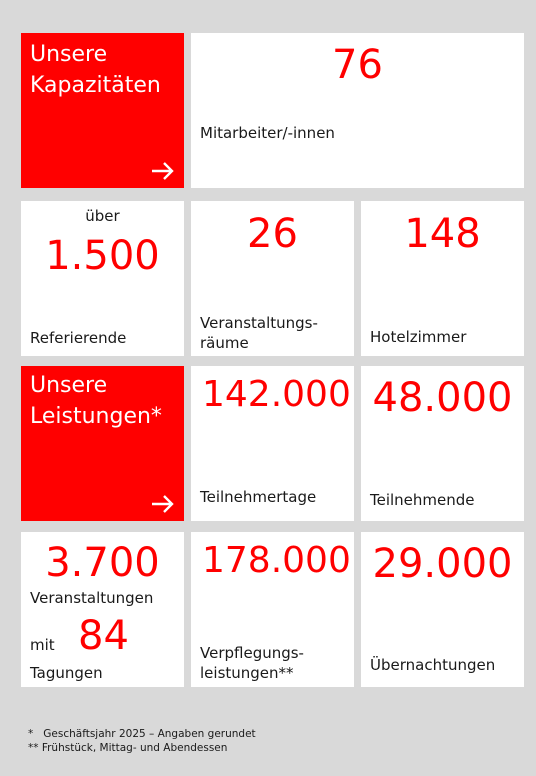 This screenshot has width=536, height=776. Describe the element at coordinates (224, 343) in the screenshot. I see `rooms-label-line2: räume` at that location.